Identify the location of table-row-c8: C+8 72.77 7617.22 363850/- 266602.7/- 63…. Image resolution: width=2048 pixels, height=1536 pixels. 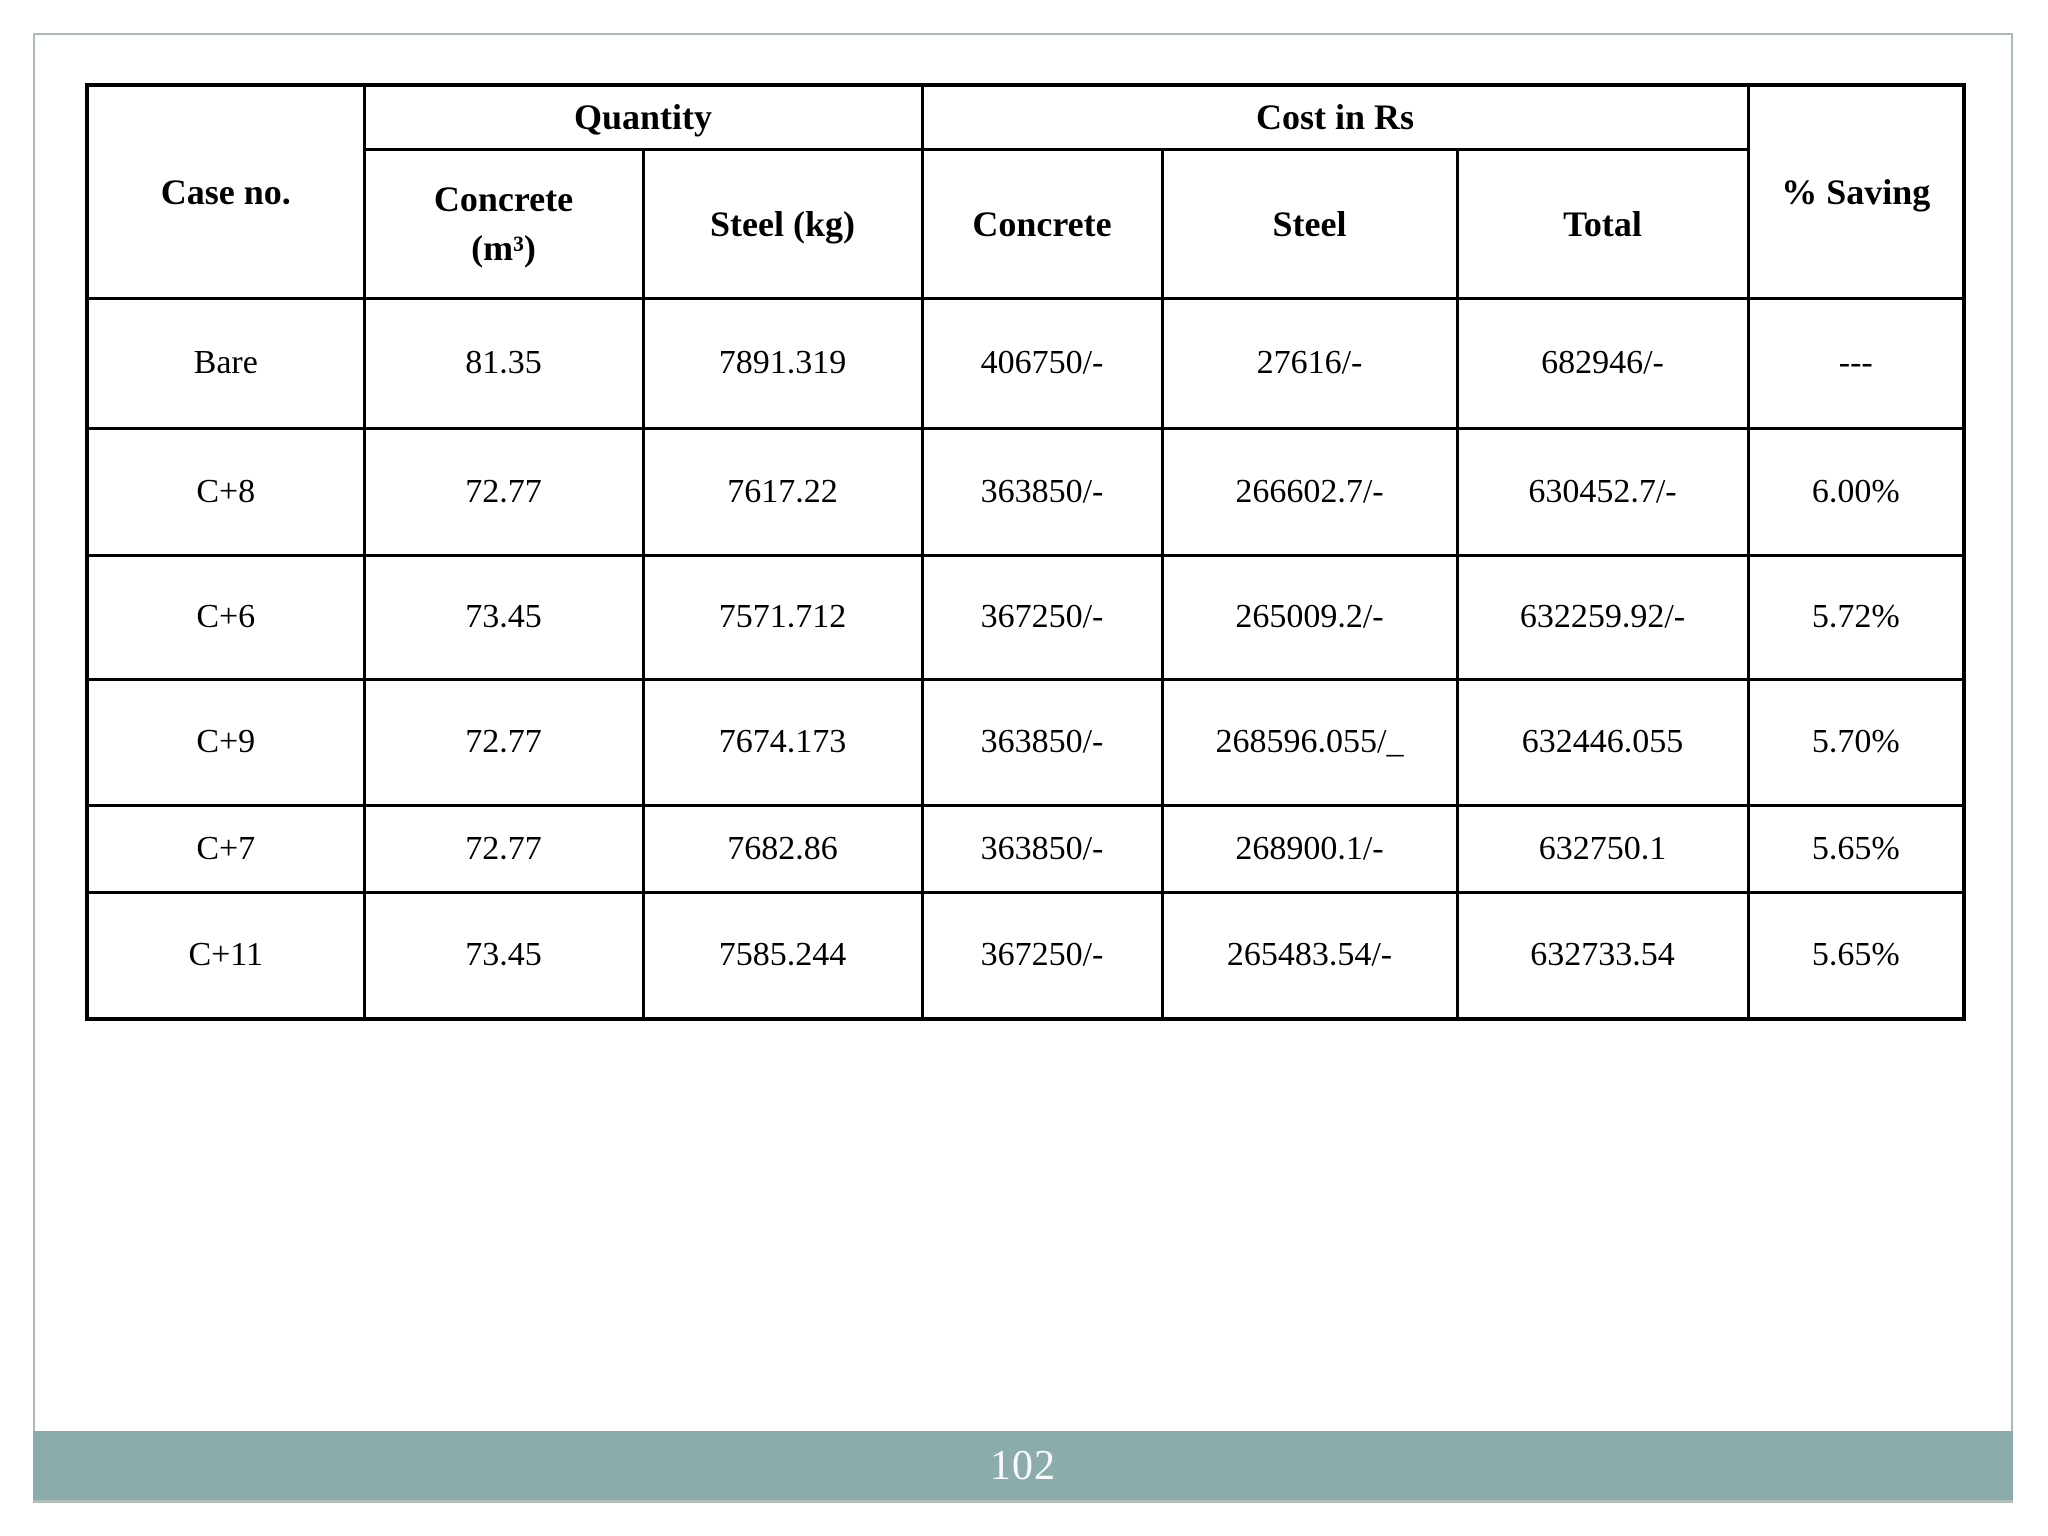
(1025, 491).